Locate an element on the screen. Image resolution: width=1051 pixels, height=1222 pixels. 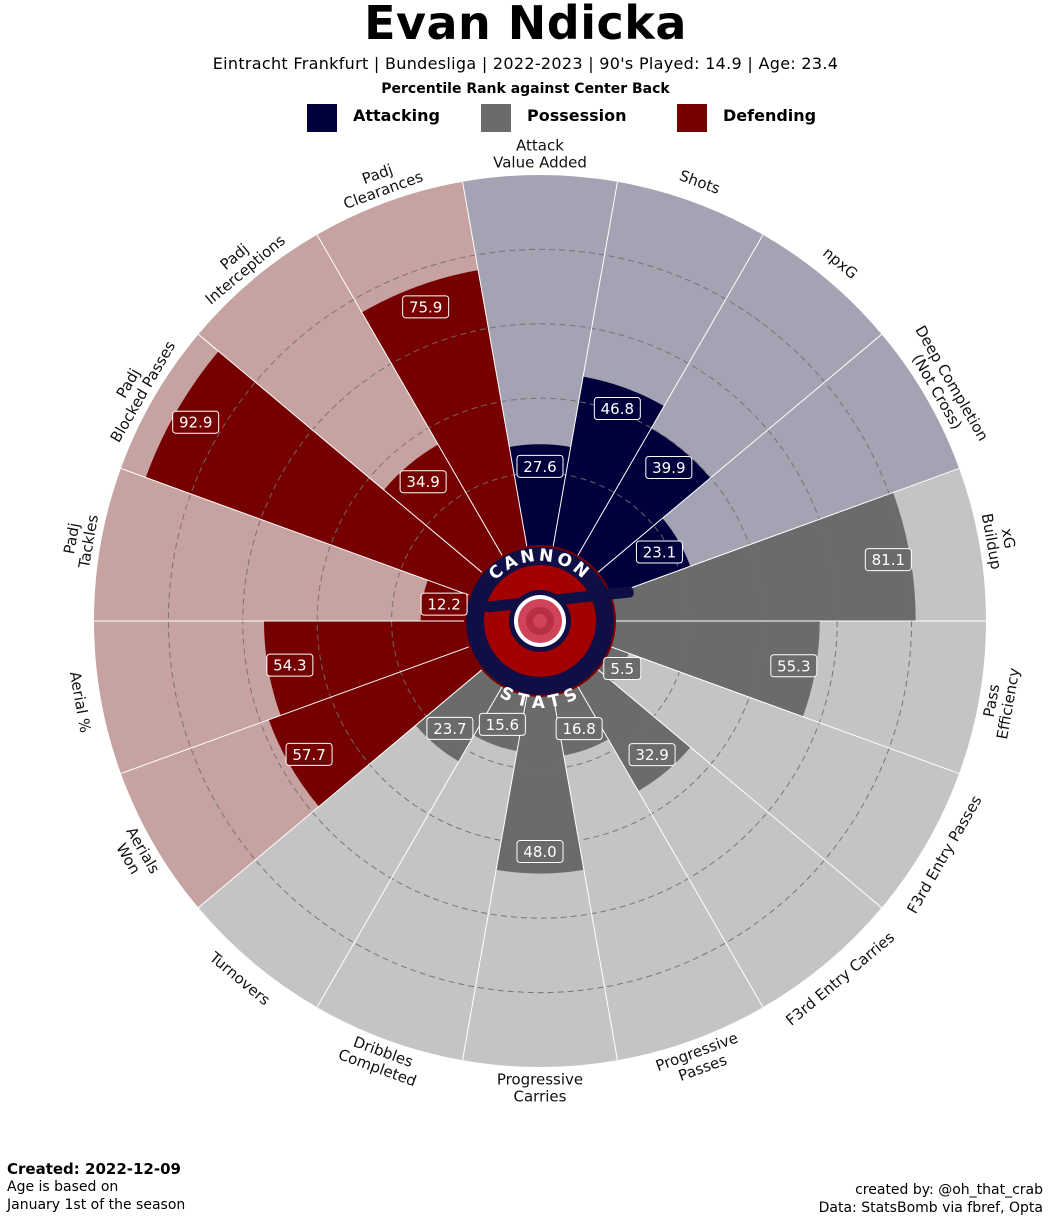
value-label-padj-interceptions: 34.9 is located at coordinates (423, 482).